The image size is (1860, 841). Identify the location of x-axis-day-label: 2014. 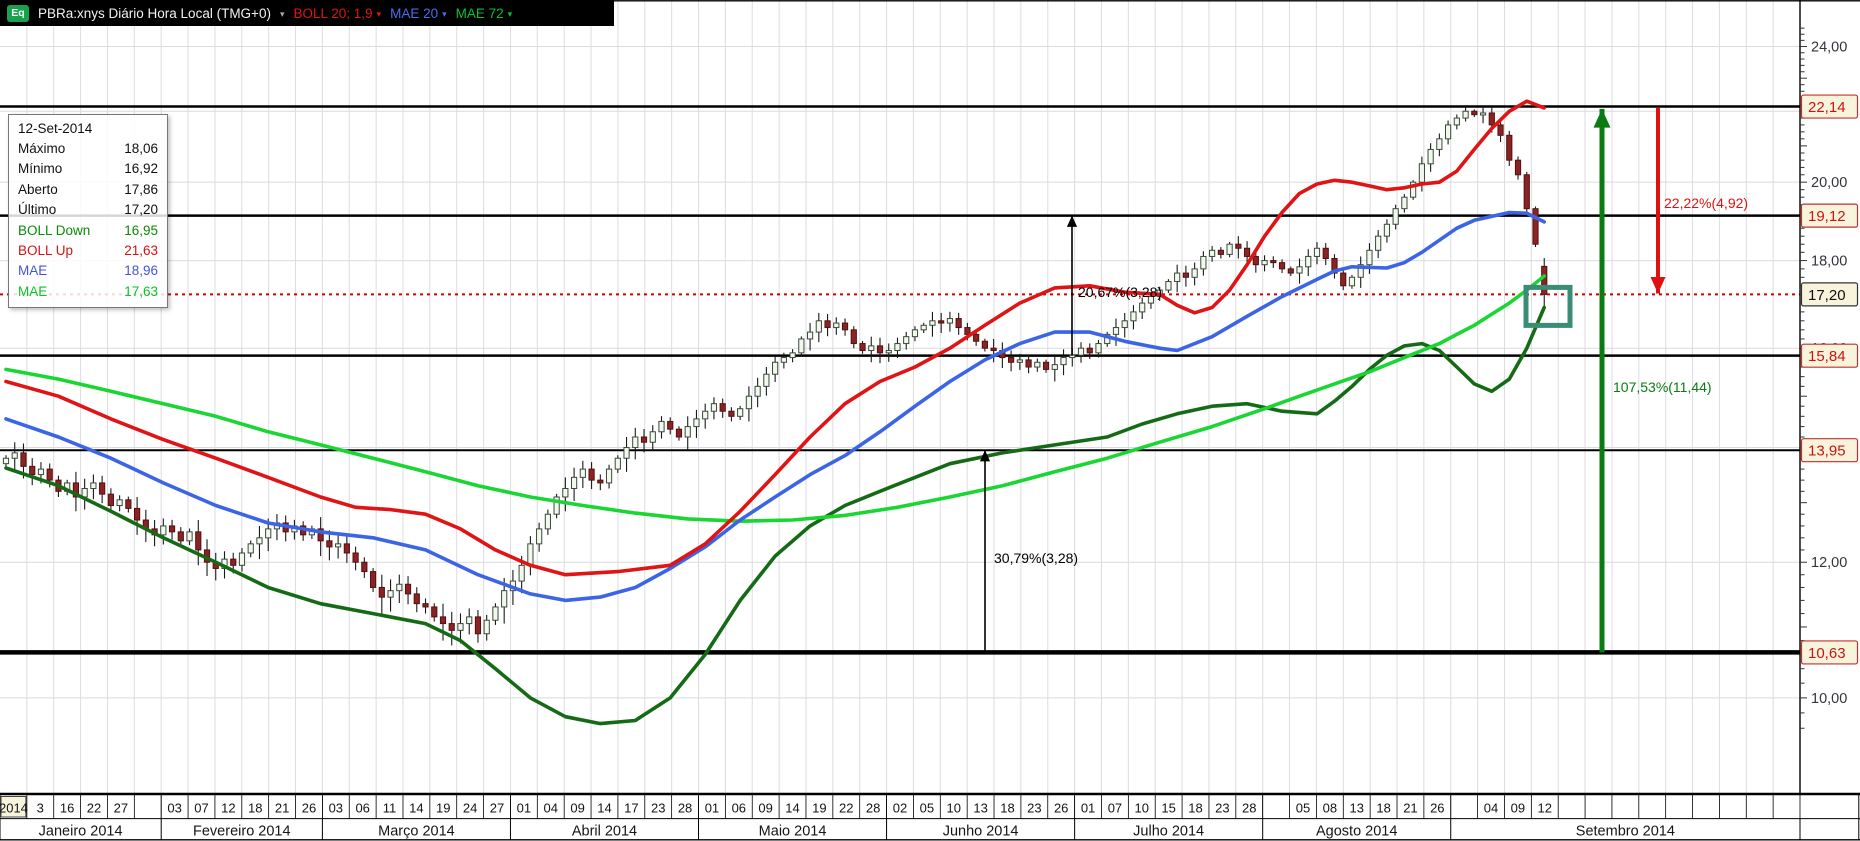
(14, 808).